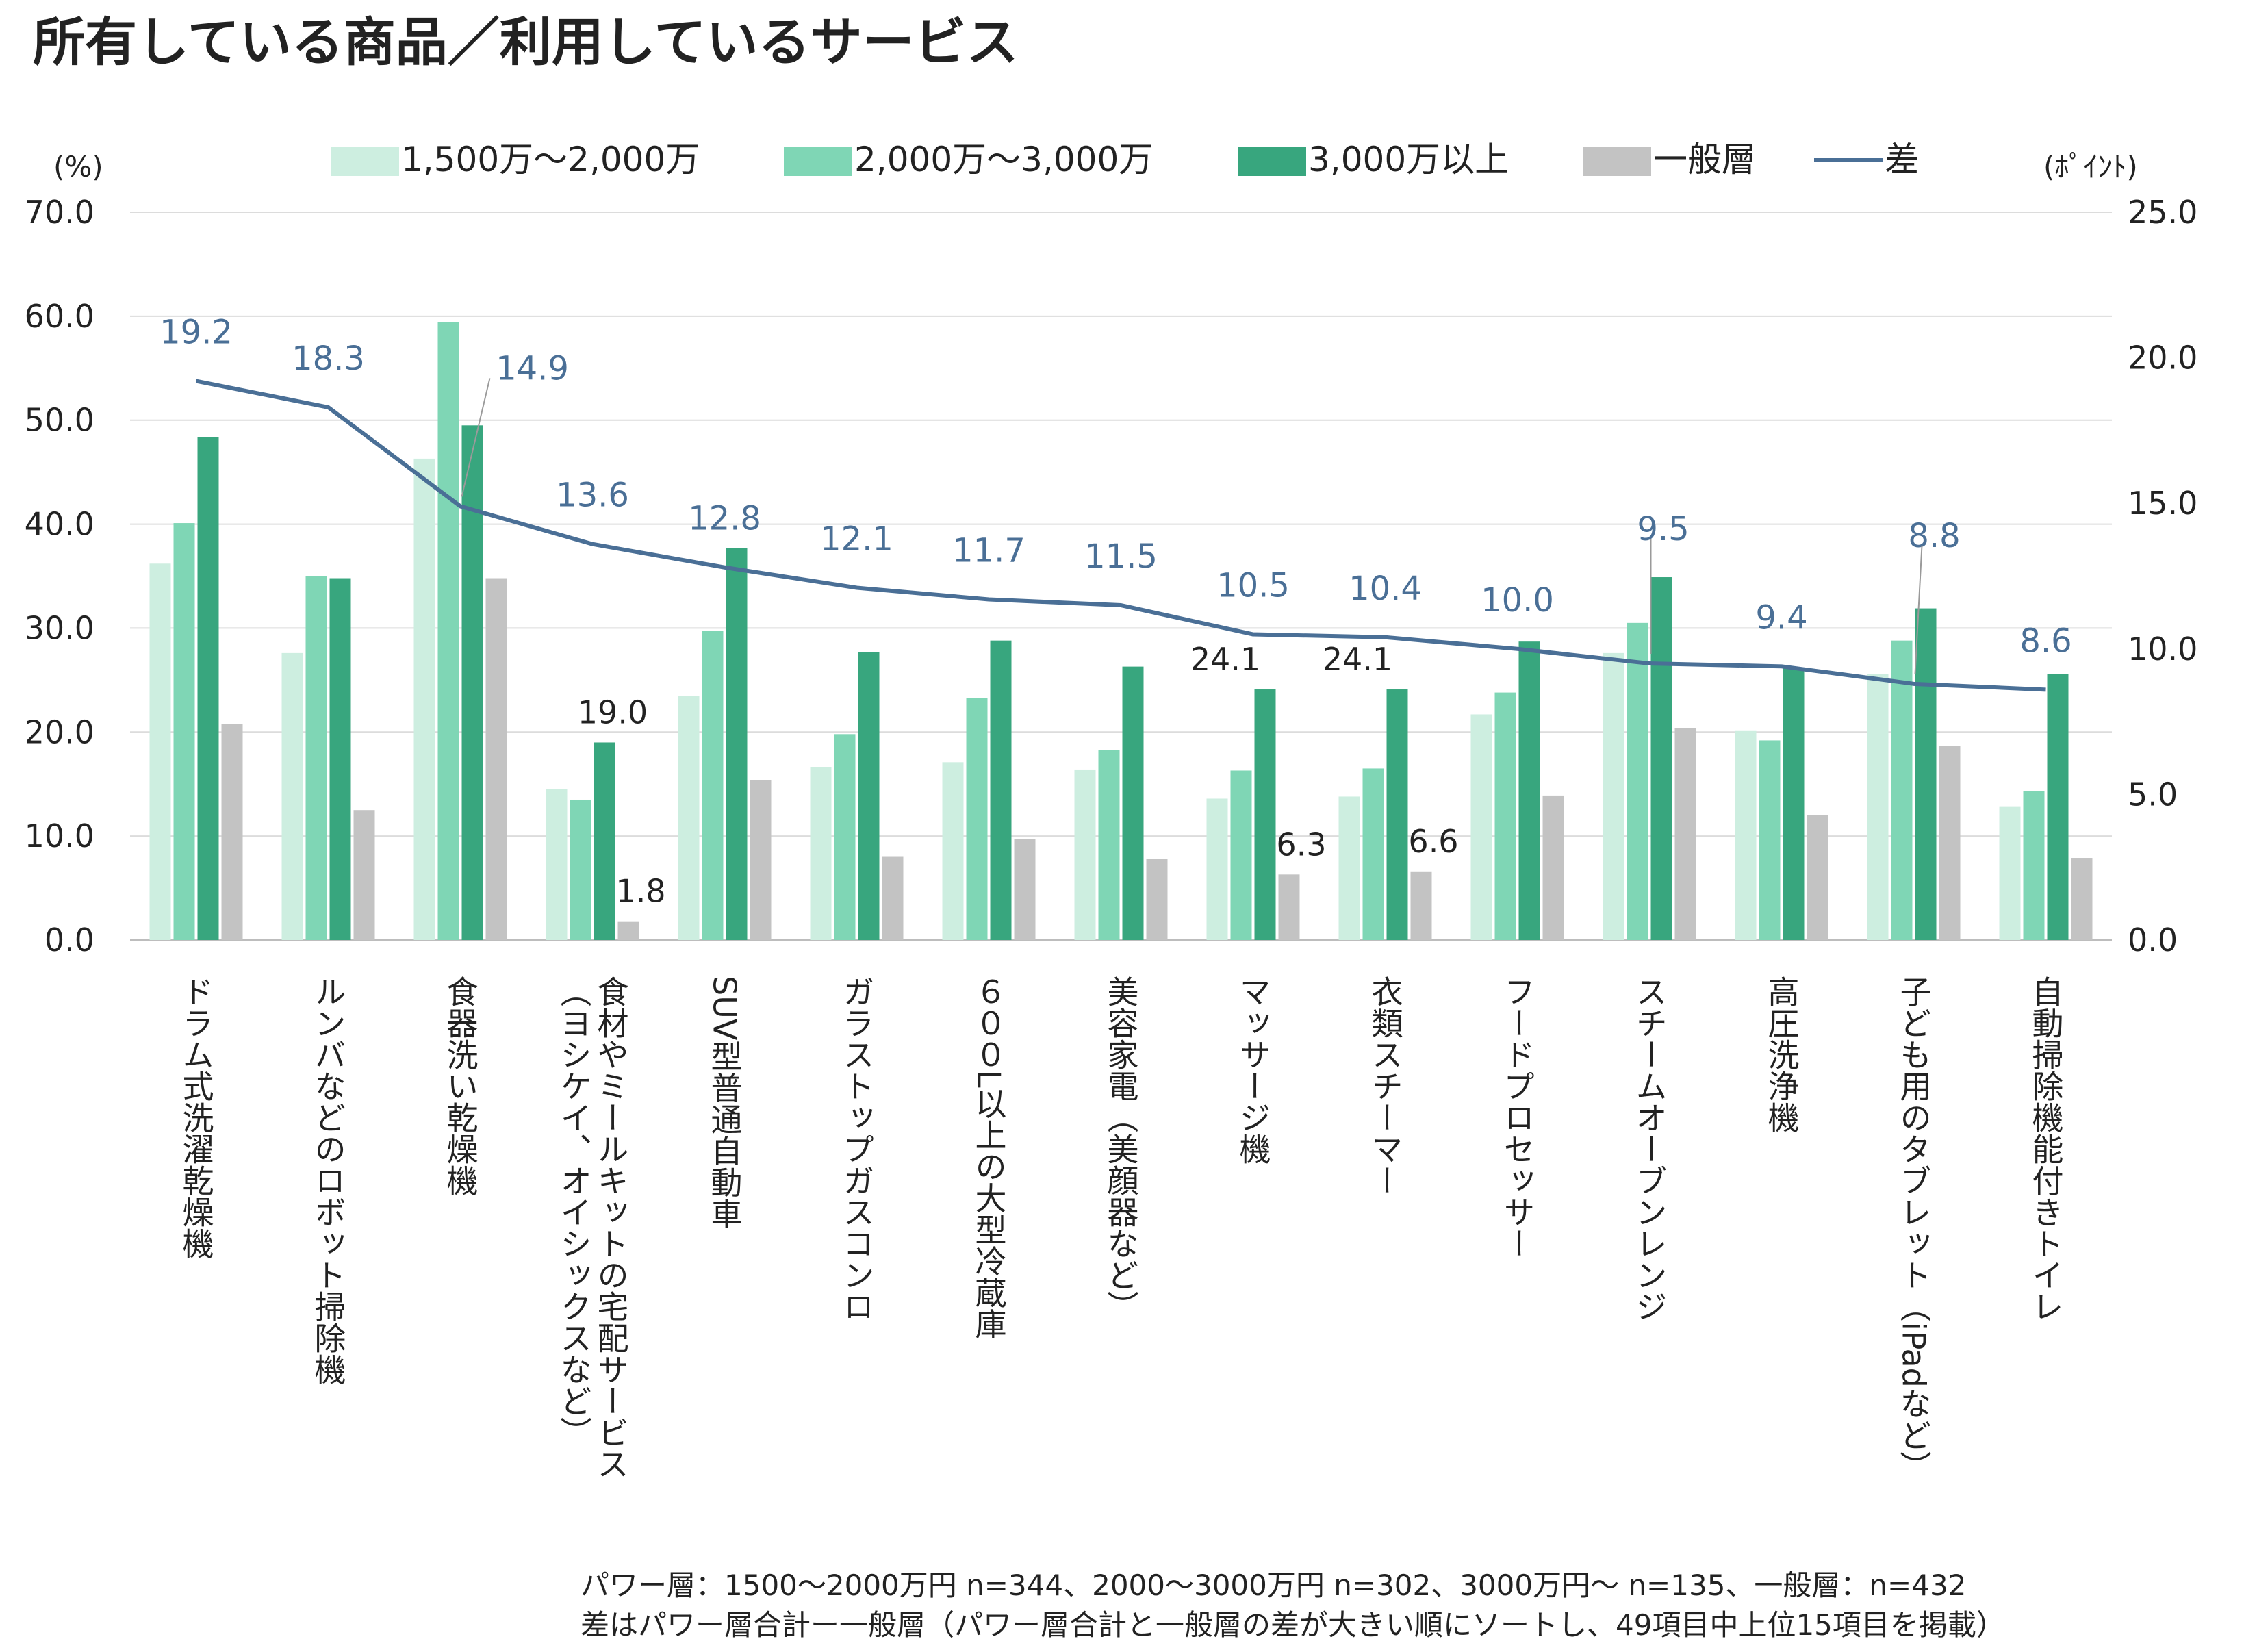 This screenshot has height=1652, width=2244. I want to click on left-tick-label: 10.0, so click(59, 836).